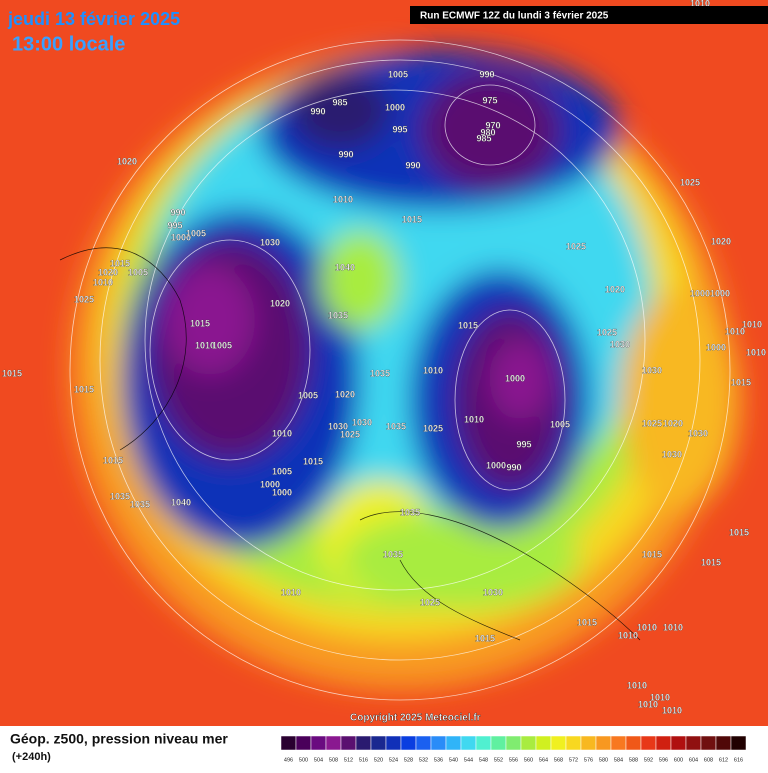 This screenshot has width=768, height=773. I want to click on isobar-label: 970, so click(492, 125).